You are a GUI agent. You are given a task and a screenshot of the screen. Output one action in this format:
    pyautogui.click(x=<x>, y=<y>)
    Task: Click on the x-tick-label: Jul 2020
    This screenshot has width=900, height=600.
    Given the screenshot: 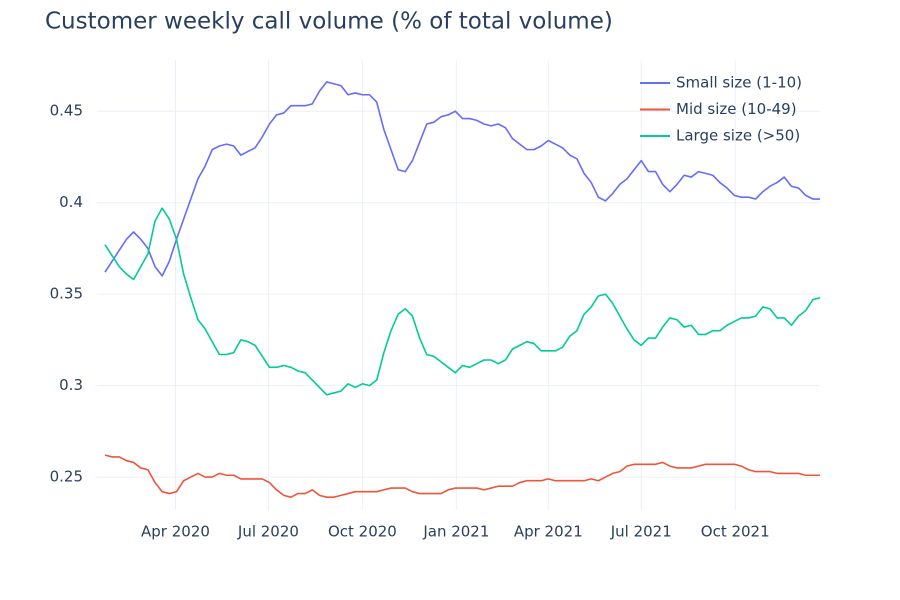 What is the action you would take?
    pyautogui.click(x=268, y=532)
    